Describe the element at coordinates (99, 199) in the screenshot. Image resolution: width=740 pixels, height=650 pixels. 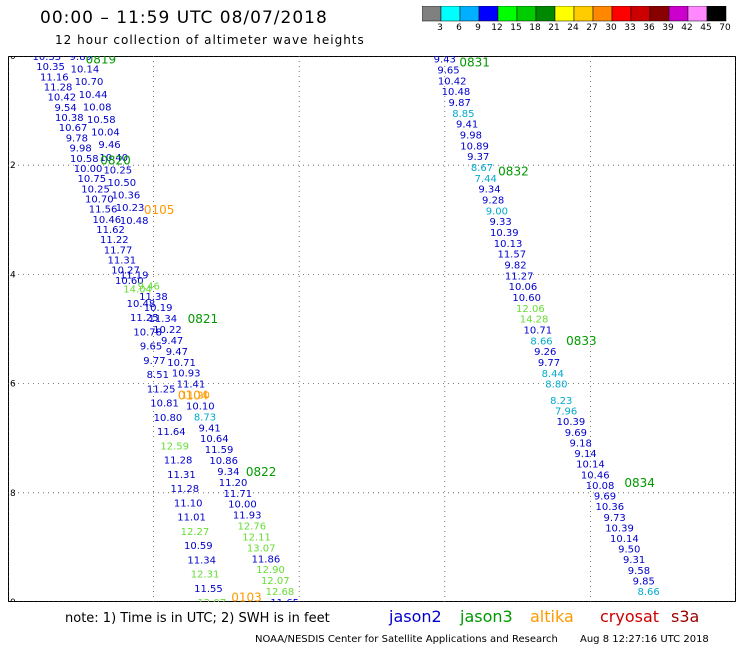
I see `wave-height-value: 10.70` at that location.